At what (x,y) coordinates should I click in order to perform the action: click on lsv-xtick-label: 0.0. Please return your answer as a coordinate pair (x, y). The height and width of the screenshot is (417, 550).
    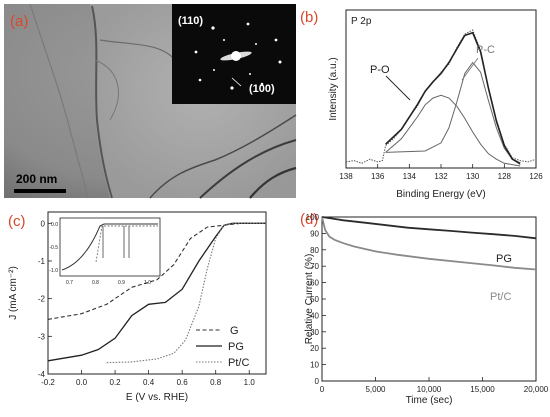
    Looking at the image, I should click on (82, 382).